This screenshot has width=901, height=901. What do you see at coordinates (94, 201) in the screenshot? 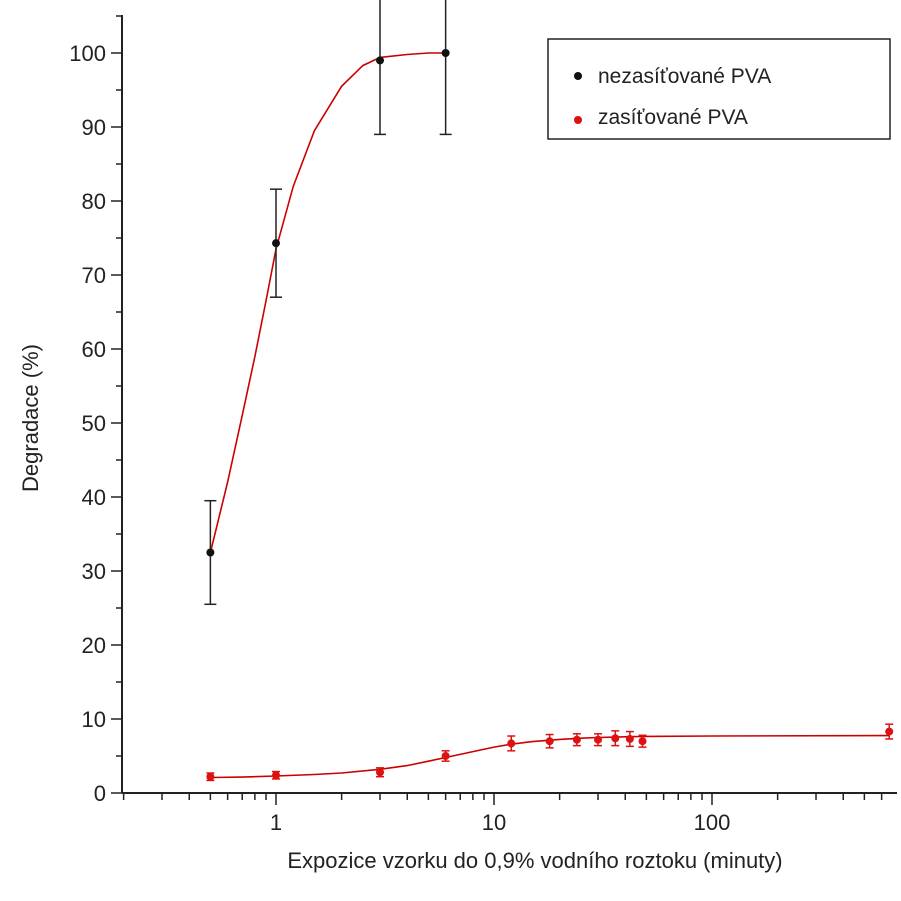
I see `y-tick-label: 80` at bounding box center [94, 201].